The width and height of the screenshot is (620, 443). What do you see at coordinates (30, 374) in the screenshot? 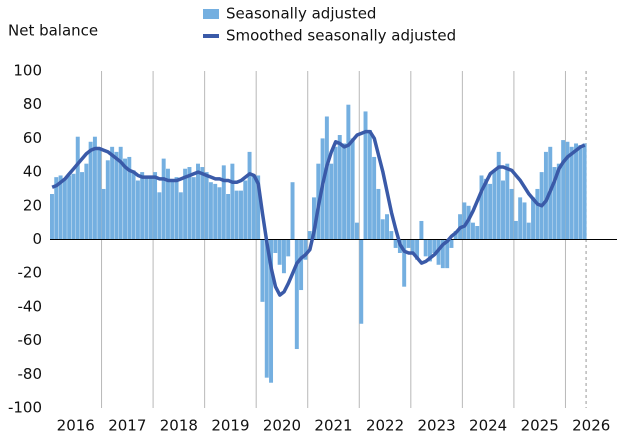
I see `y-tick-label: -80` at bounding box center [30, 374].